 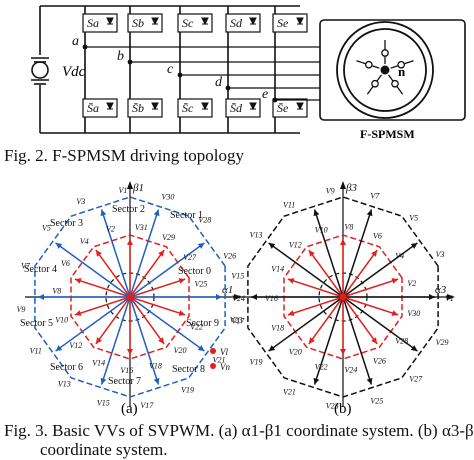 I want to click on vector-label: V22, so click(x=196, y=326).